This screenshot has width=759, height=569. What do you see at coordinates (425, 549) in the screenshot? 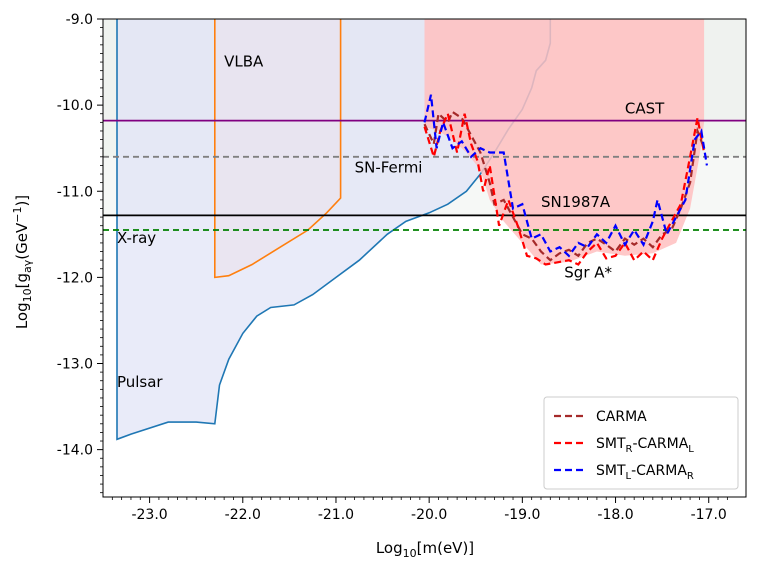
I see `x-axis-title: Log10[m(eV)]` at bounding box center [425, 549].